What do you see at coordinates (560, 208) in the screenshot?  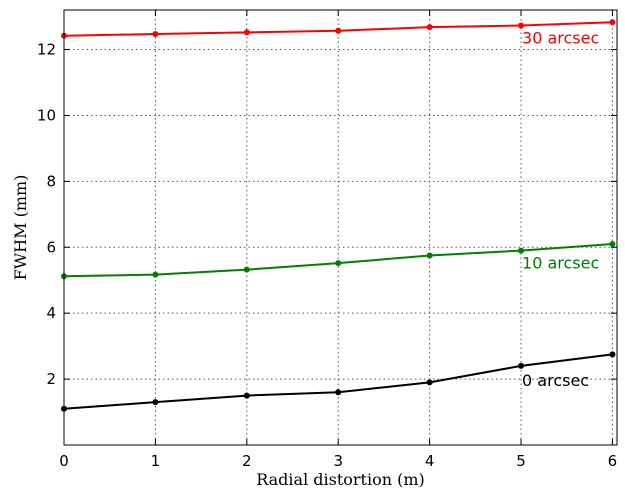 I see `series-labels: 30 arcsec 10 arcsec 0 arcsec` at bounding box center [560, 208].